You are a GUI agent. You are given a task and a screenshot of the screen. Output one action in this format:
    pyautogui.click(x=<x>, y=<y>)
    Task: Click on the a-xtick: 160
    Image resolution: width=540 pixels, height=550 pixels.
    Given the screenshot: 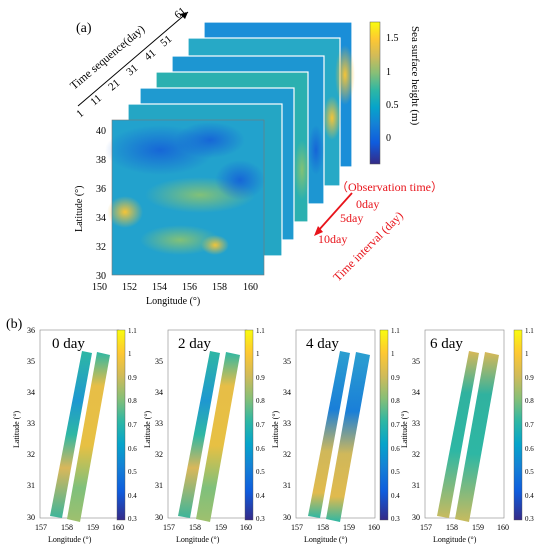 What is the action you would take?
    pyautogui.click(x=250, y=287)
    